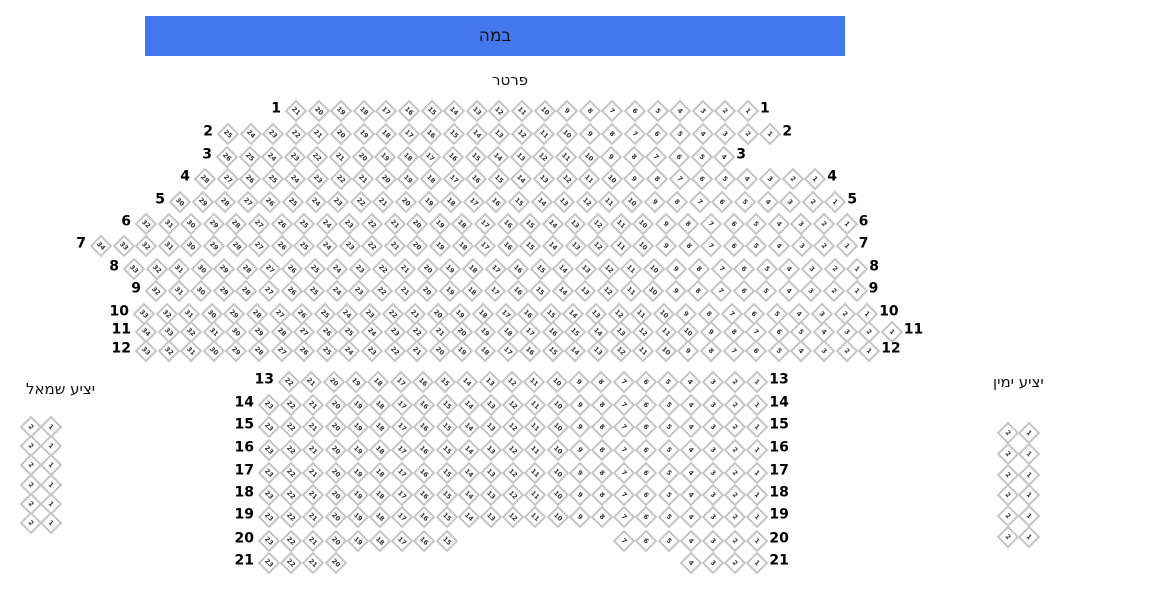 The width and height of the screenshot is (1150, 590). I want to click on seat-row-5: 26, so click(270, 202).